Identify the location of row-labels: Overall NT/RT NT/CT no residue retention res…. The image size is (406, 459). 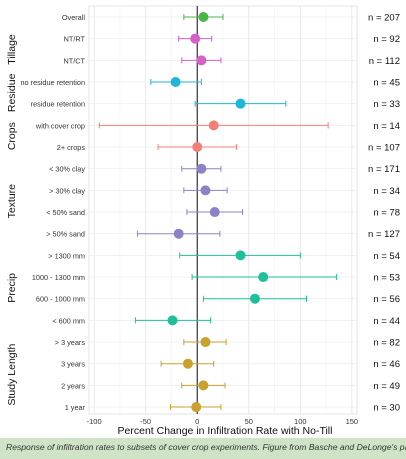
(53, 212).